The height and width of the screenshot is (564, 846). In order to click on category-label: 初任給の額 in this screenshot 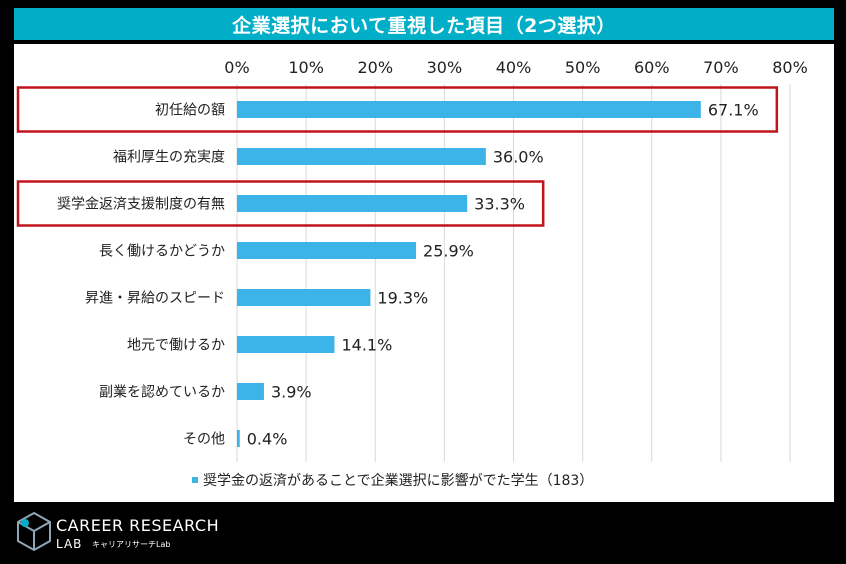, I will do `click(190, 110)`.